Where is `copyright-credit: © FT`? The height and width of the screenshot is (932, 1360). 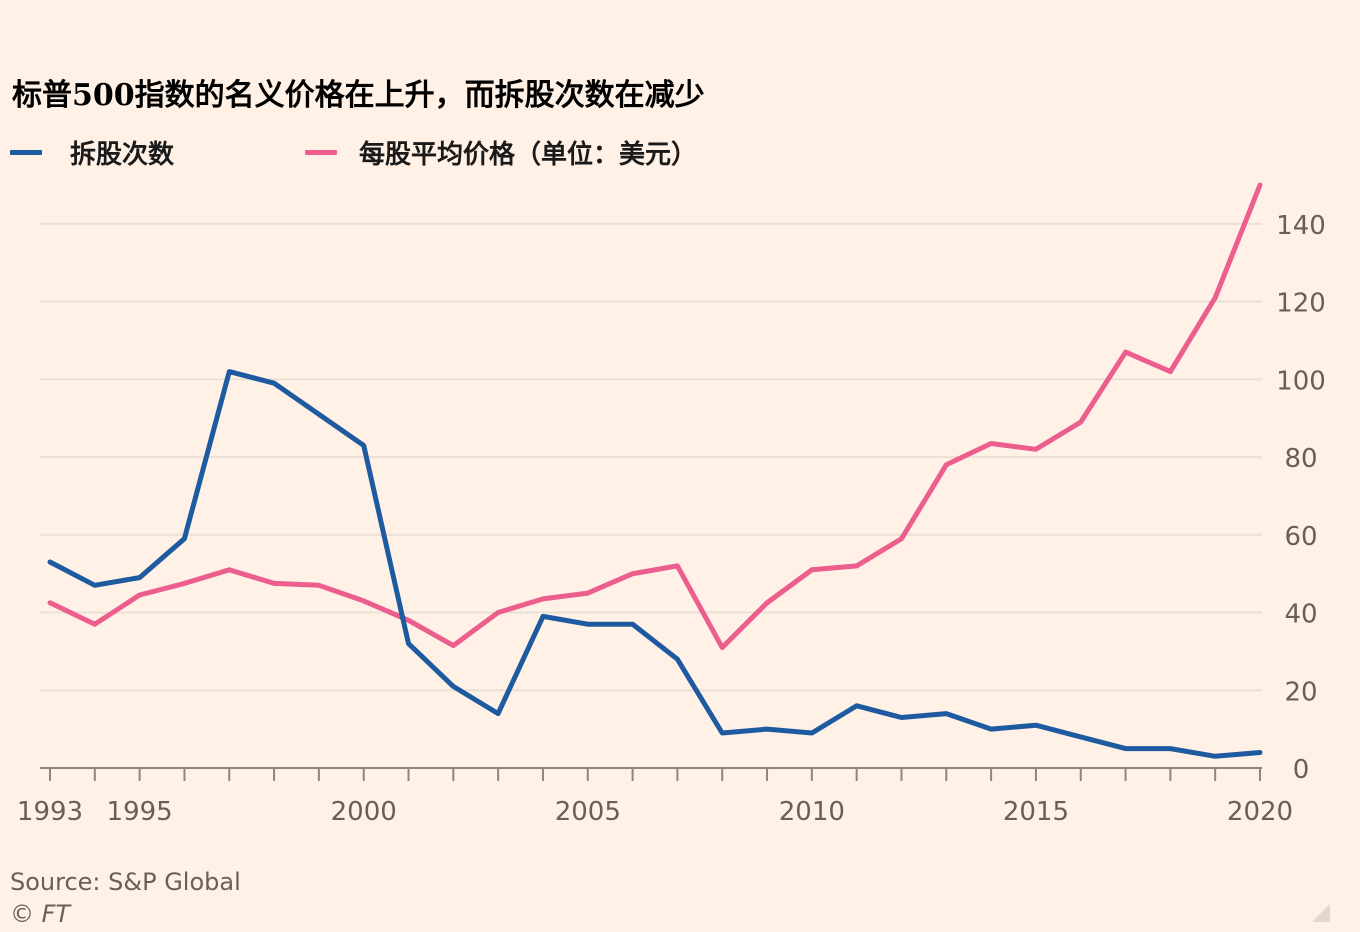
copyright-credit: © FT is located at coordinates (40, 914).